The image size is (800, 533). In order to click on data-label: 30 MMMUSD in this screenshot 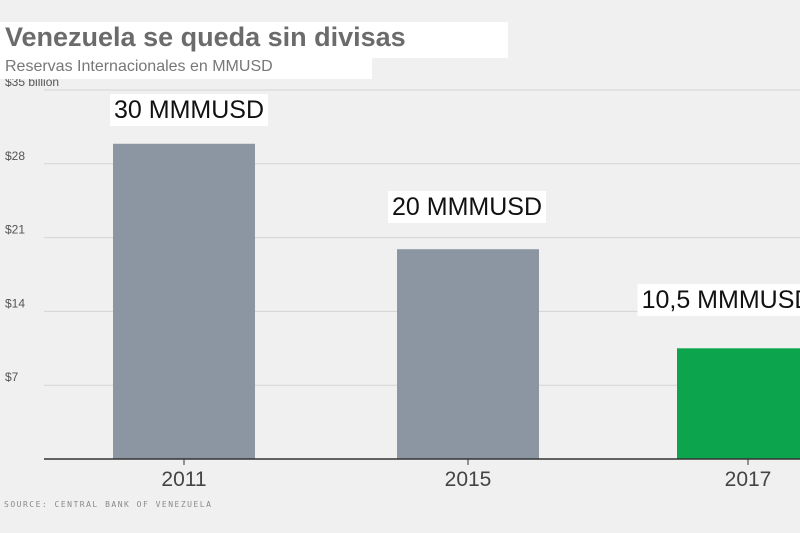, I will do `click(189, 110)`.